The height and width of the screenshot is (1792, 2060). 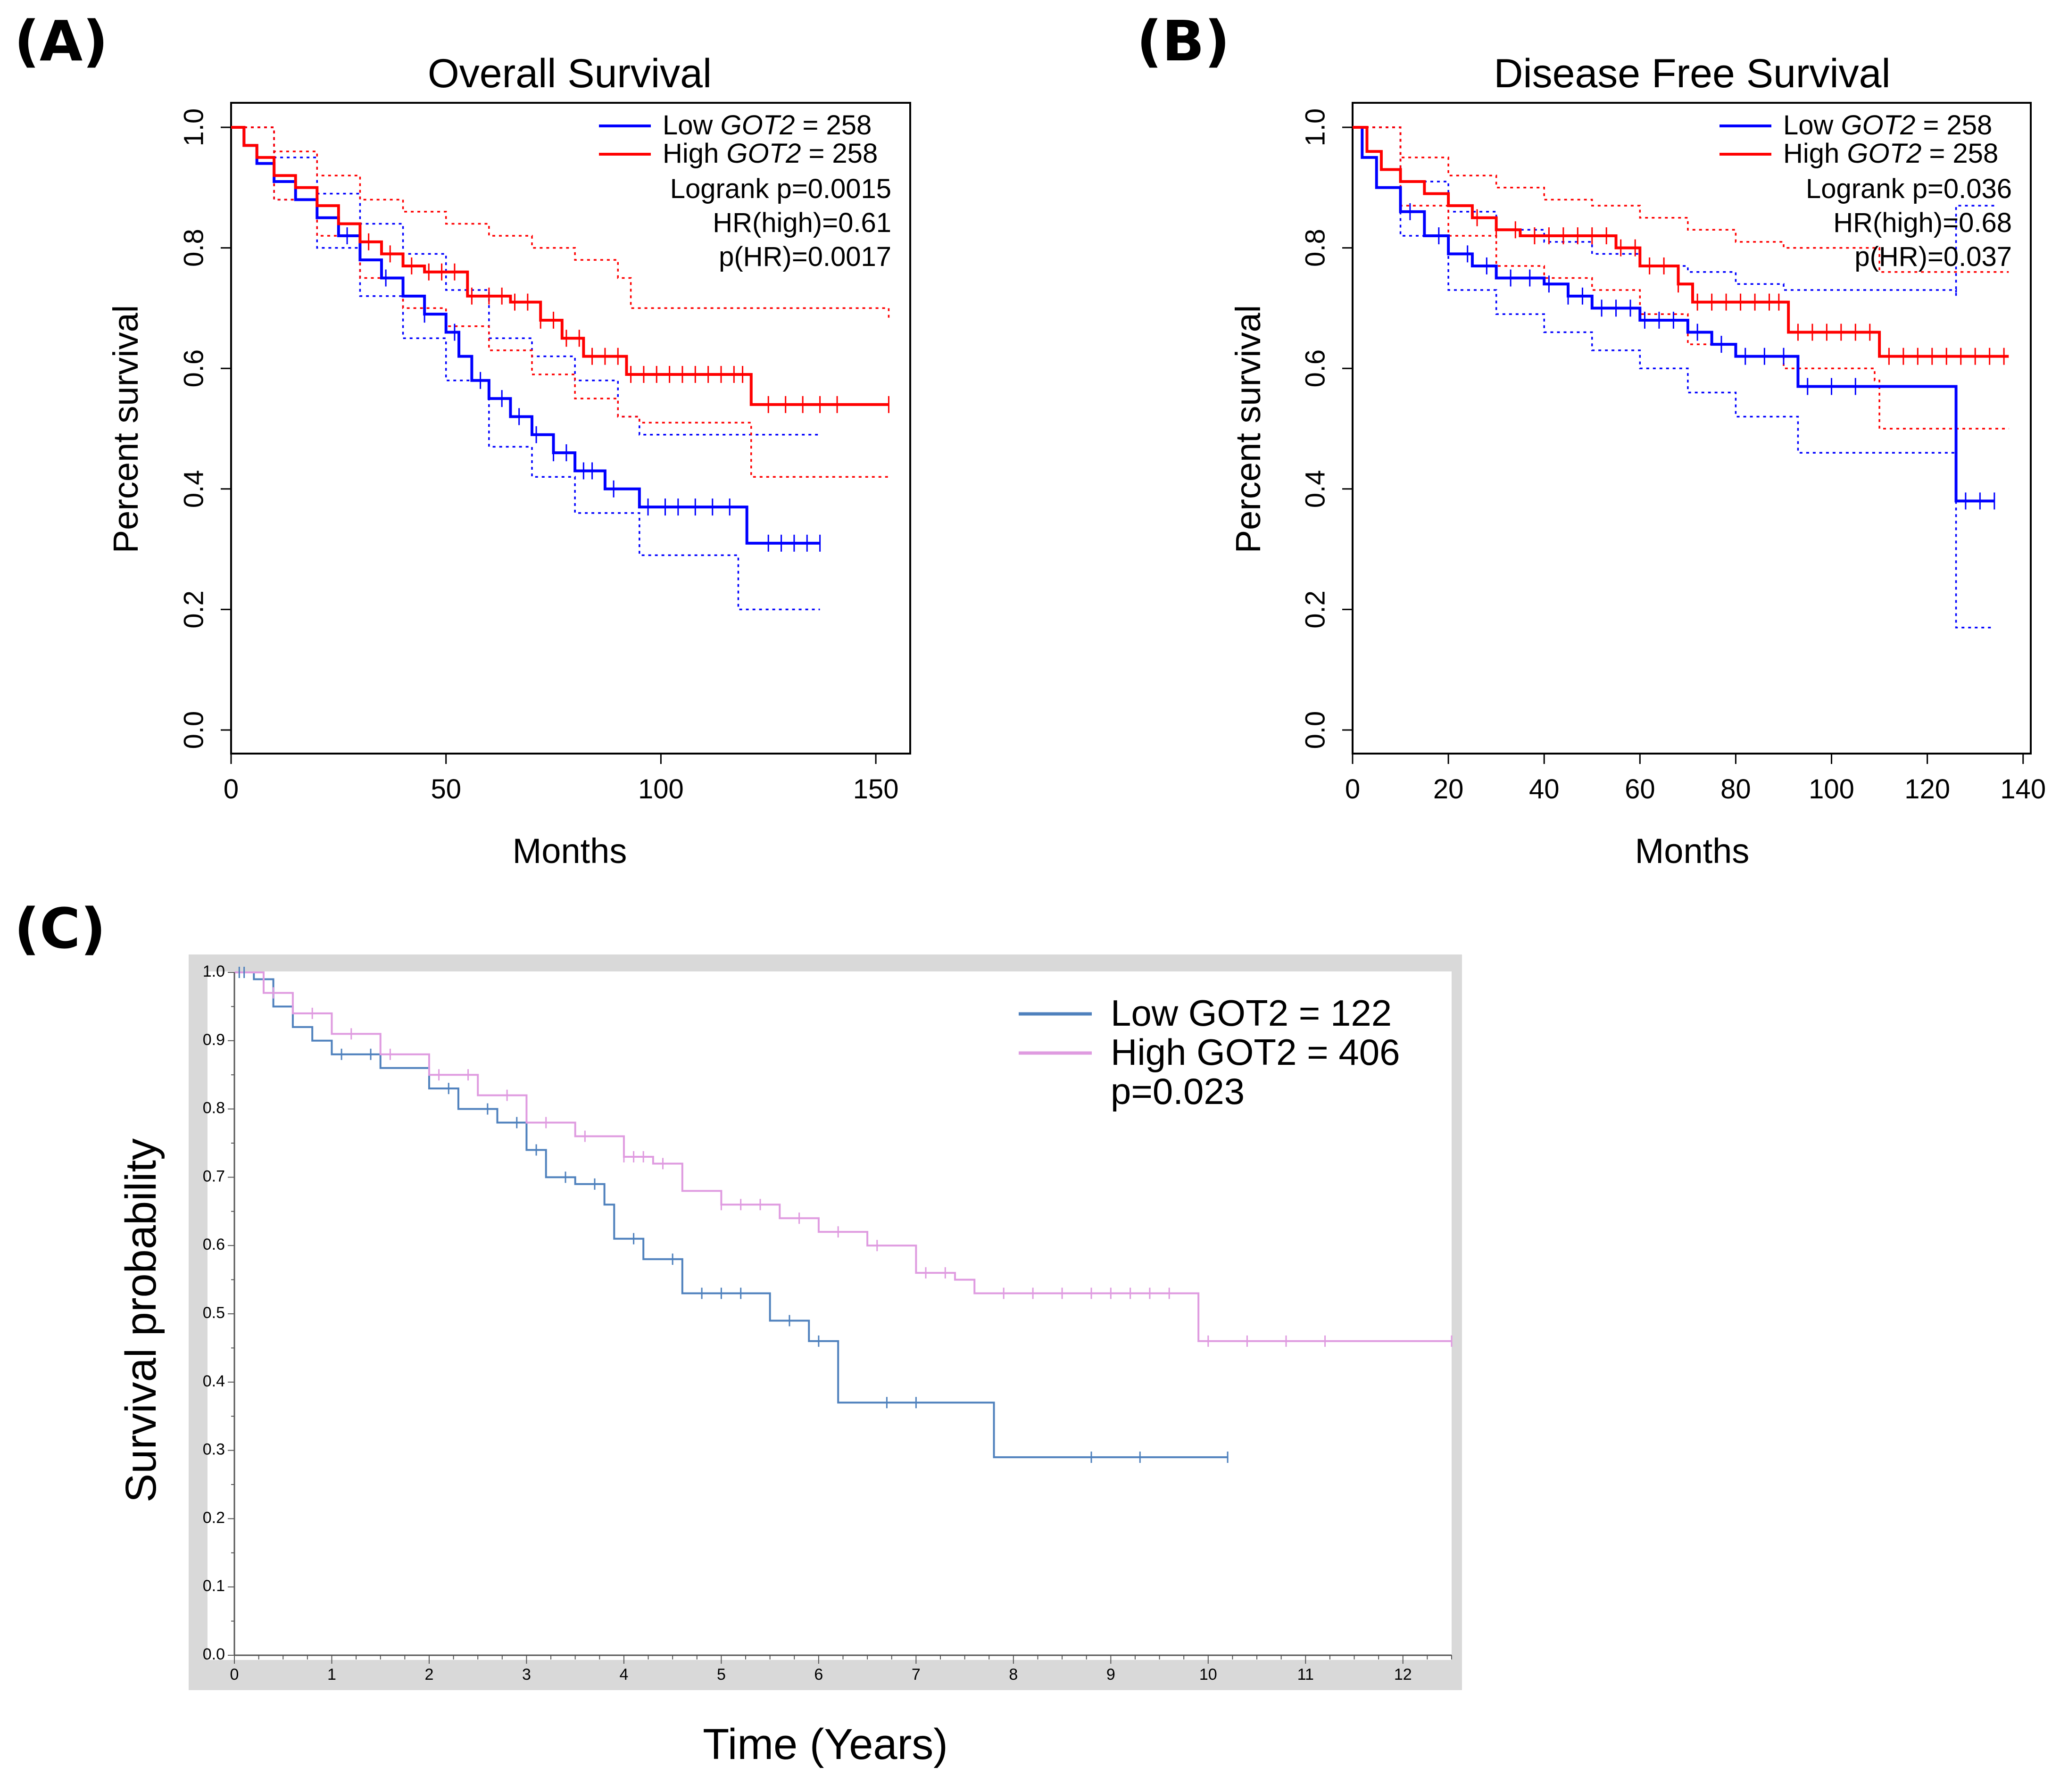 What do you see at coordinates (1909, 189) in the screenshot?
I see `legend-stat: Logrank p=0.036` at bounding box center [1909, 189].